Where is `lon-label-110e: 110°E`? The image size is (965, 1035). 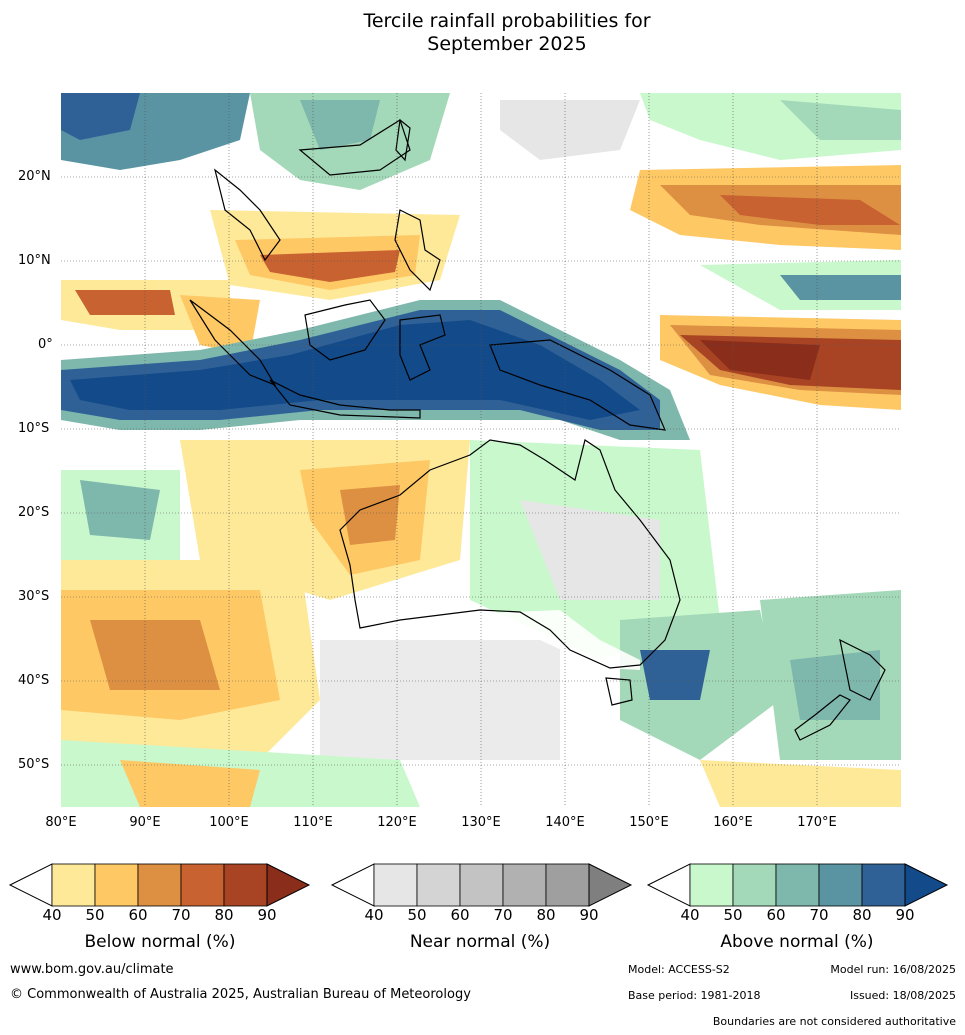
lon-label-110e: 110°E is located at coordinates (313, 822).